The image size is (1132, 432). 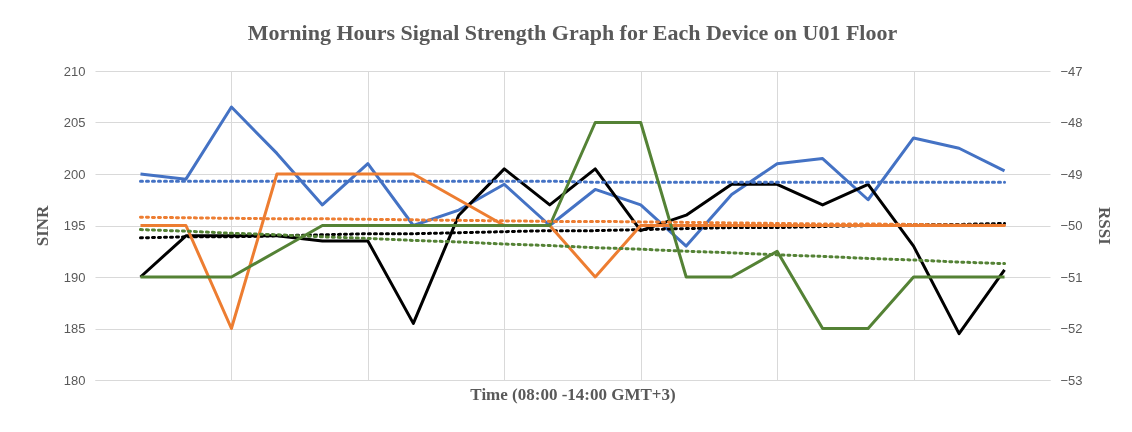 I want to click on y-tick-label: 190, so click(x=74, y=277).